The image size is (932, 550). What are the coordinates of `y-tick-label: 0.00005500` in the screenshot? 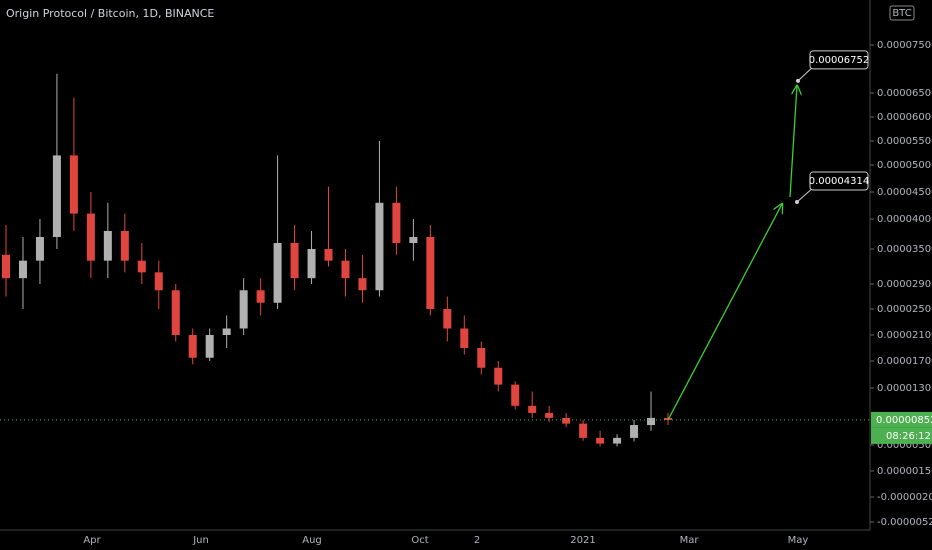 It's located at (904, 141).